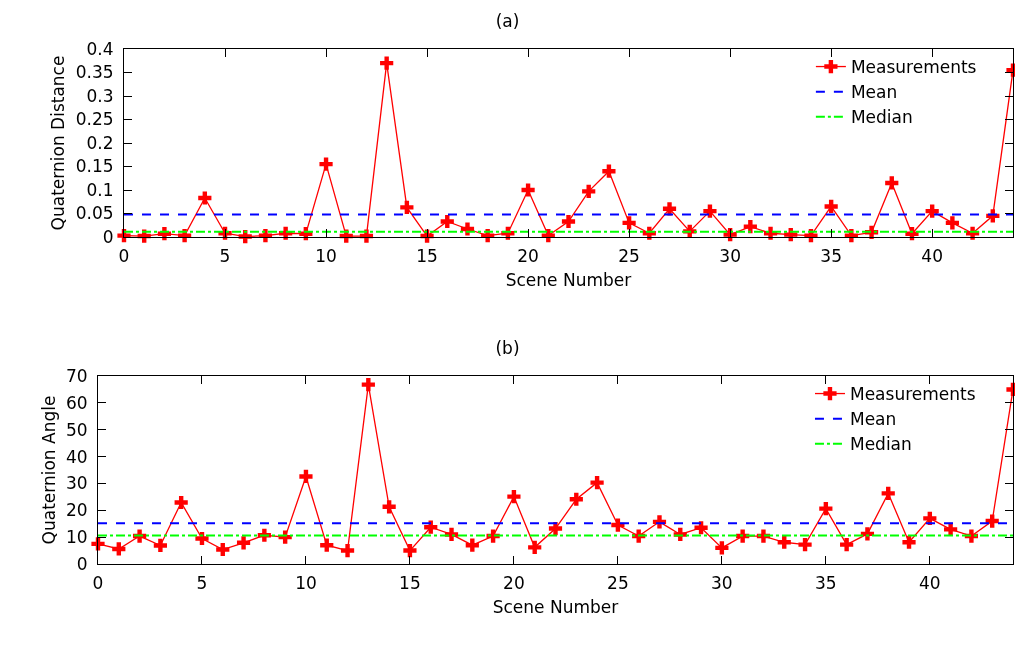  What do you see at coordinates (94, 213) in the screenshot?
I see `y-tick-label: 0.05` at bounding box center [94, 213].